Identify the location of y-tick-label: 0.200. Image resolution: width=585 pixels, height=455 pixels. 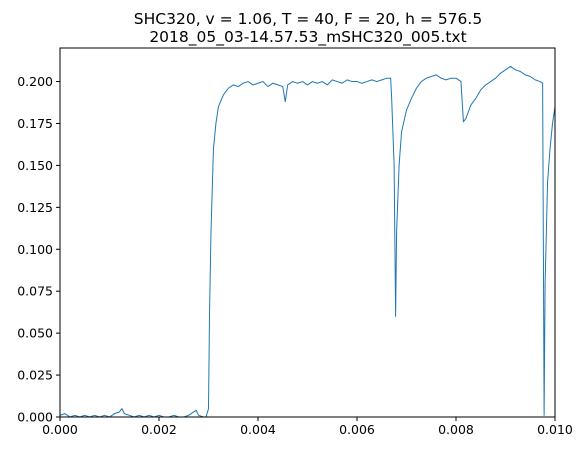
(35, 81).